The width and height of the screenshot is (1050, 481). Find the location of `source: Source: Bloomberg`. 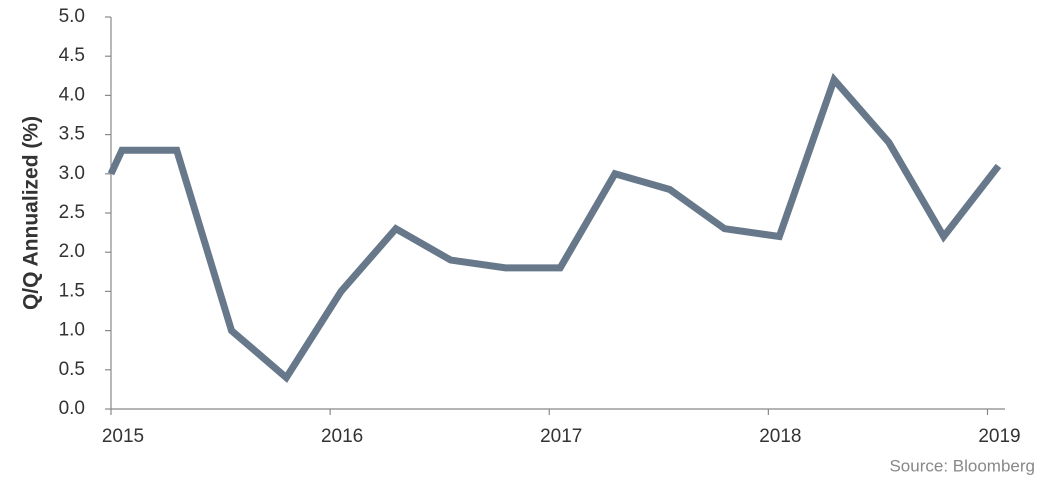

source: Source: Bloomberg is located at coordinates (962, 465).